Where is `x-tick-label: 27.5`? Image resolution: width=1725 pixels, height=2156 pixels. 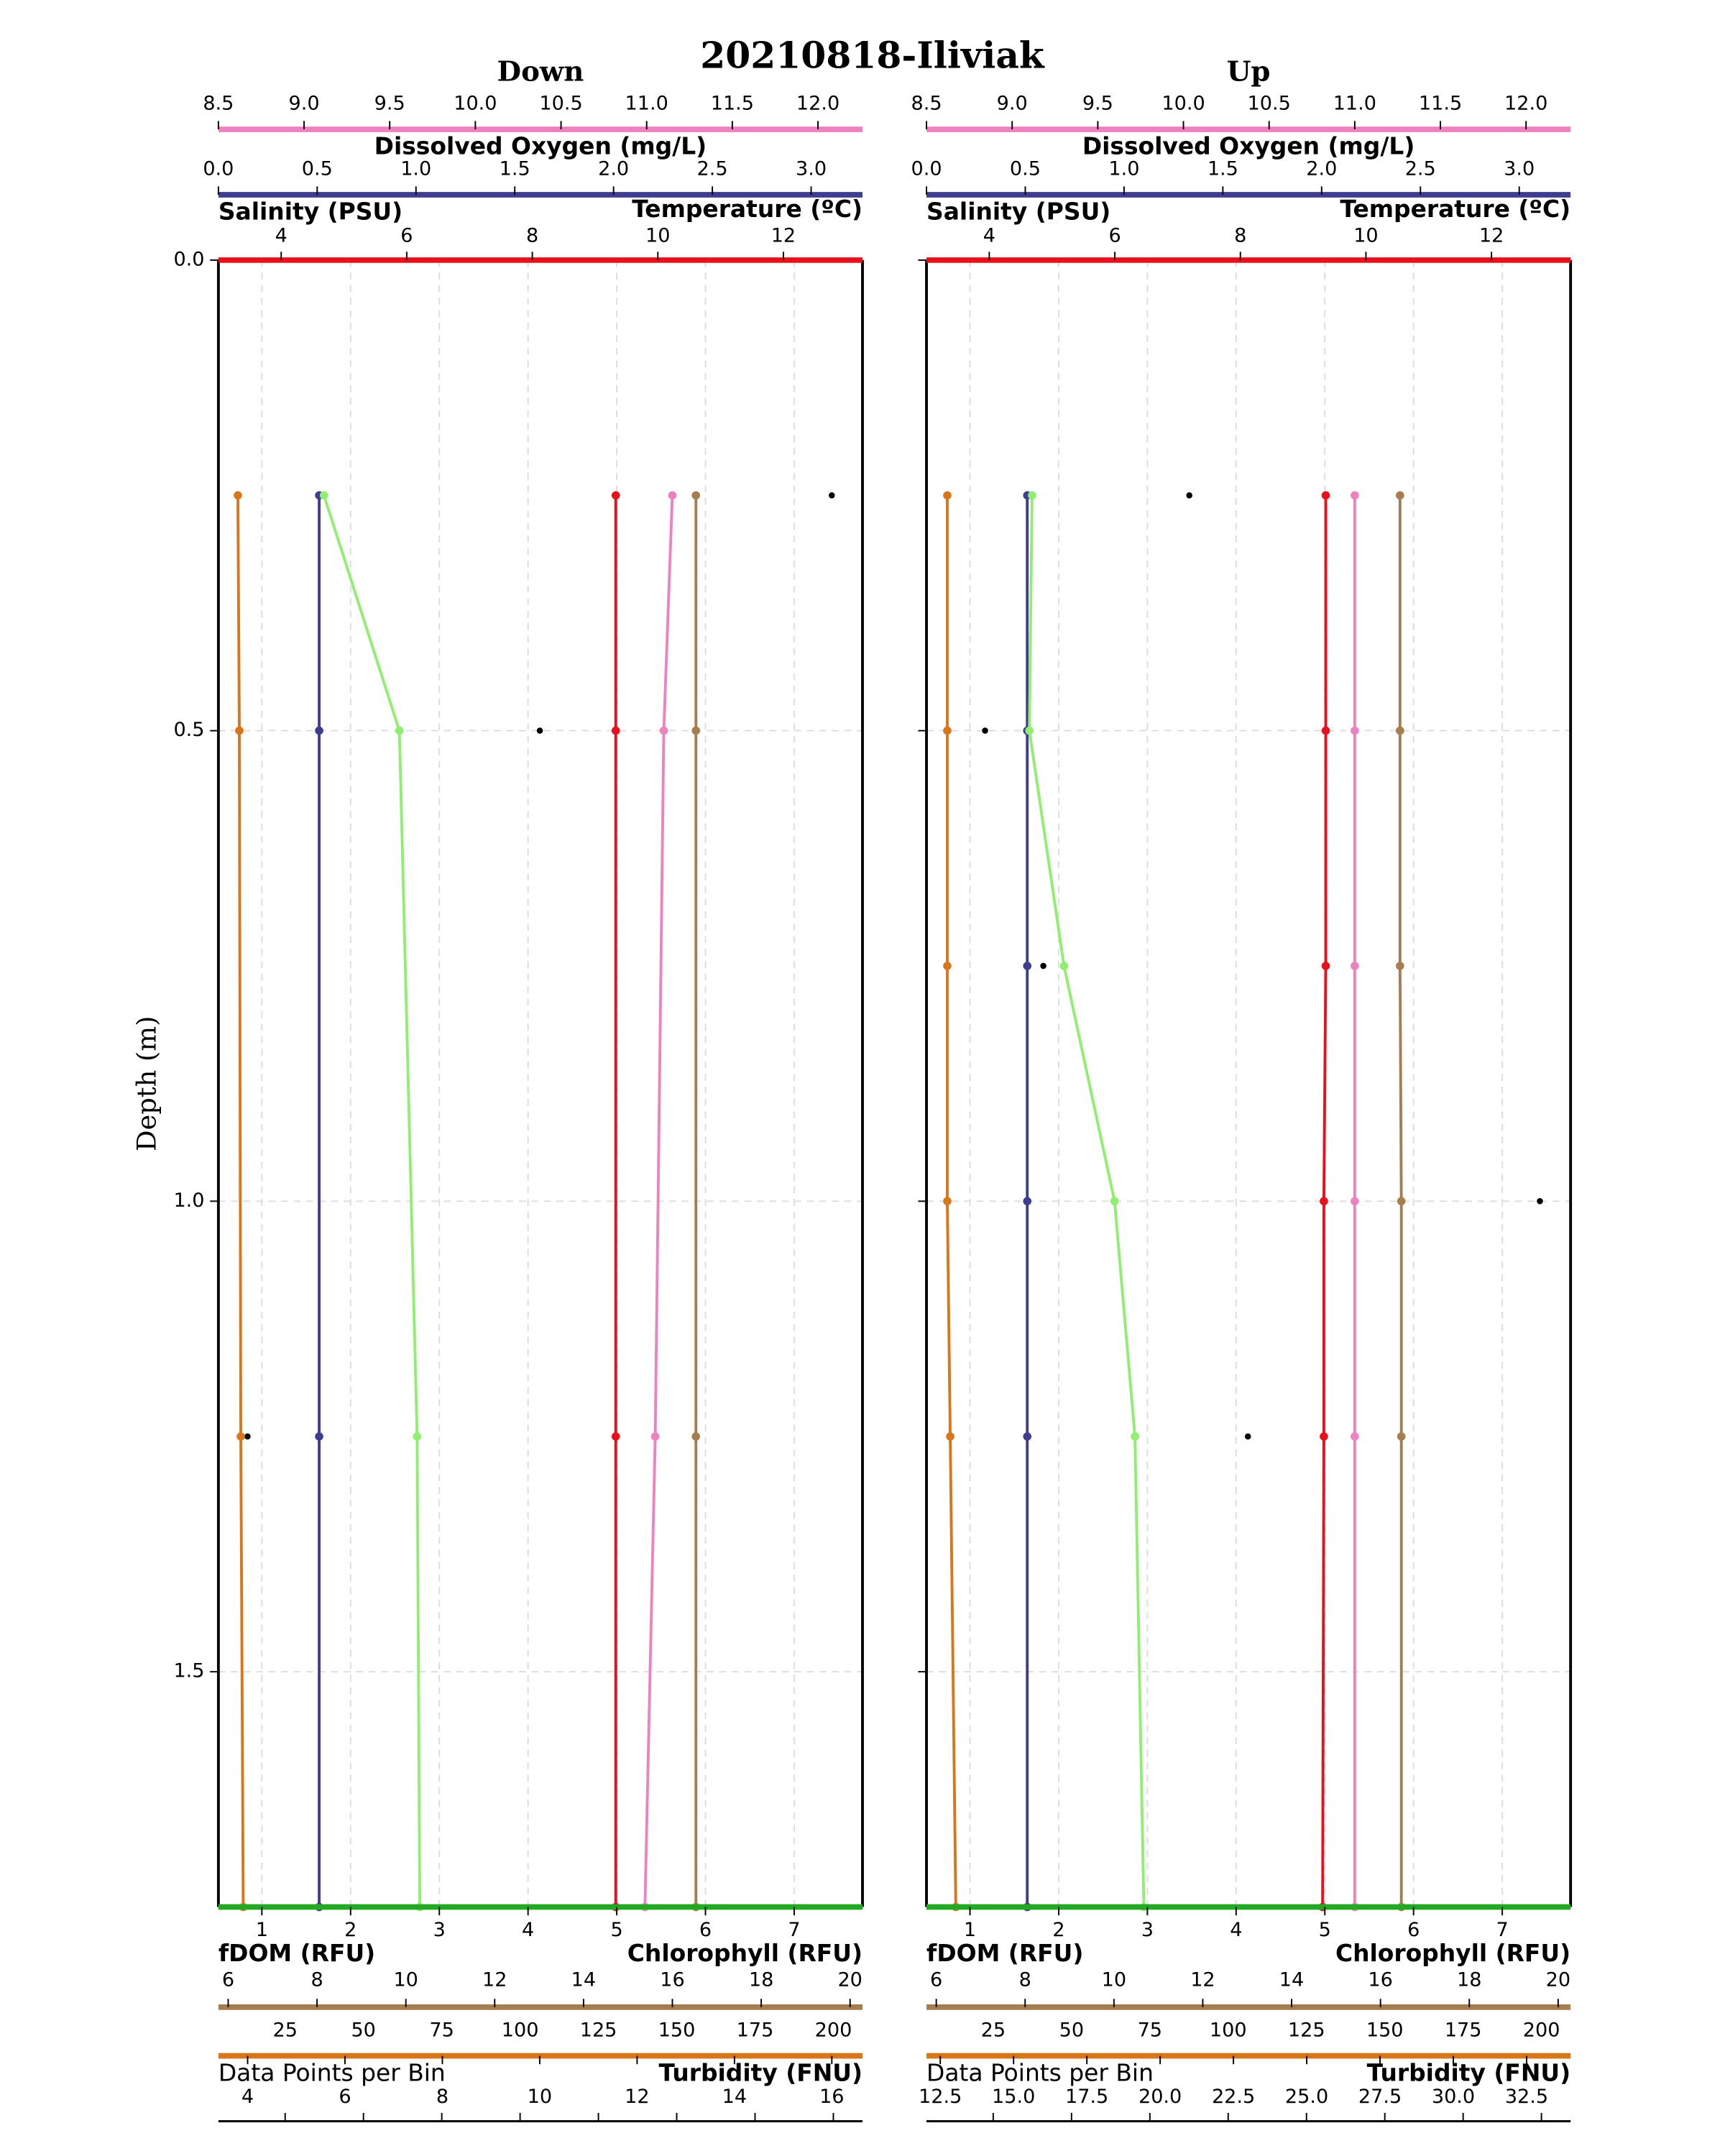
x-tick-label: 27.5 is located at coordinates (1380, 2097).